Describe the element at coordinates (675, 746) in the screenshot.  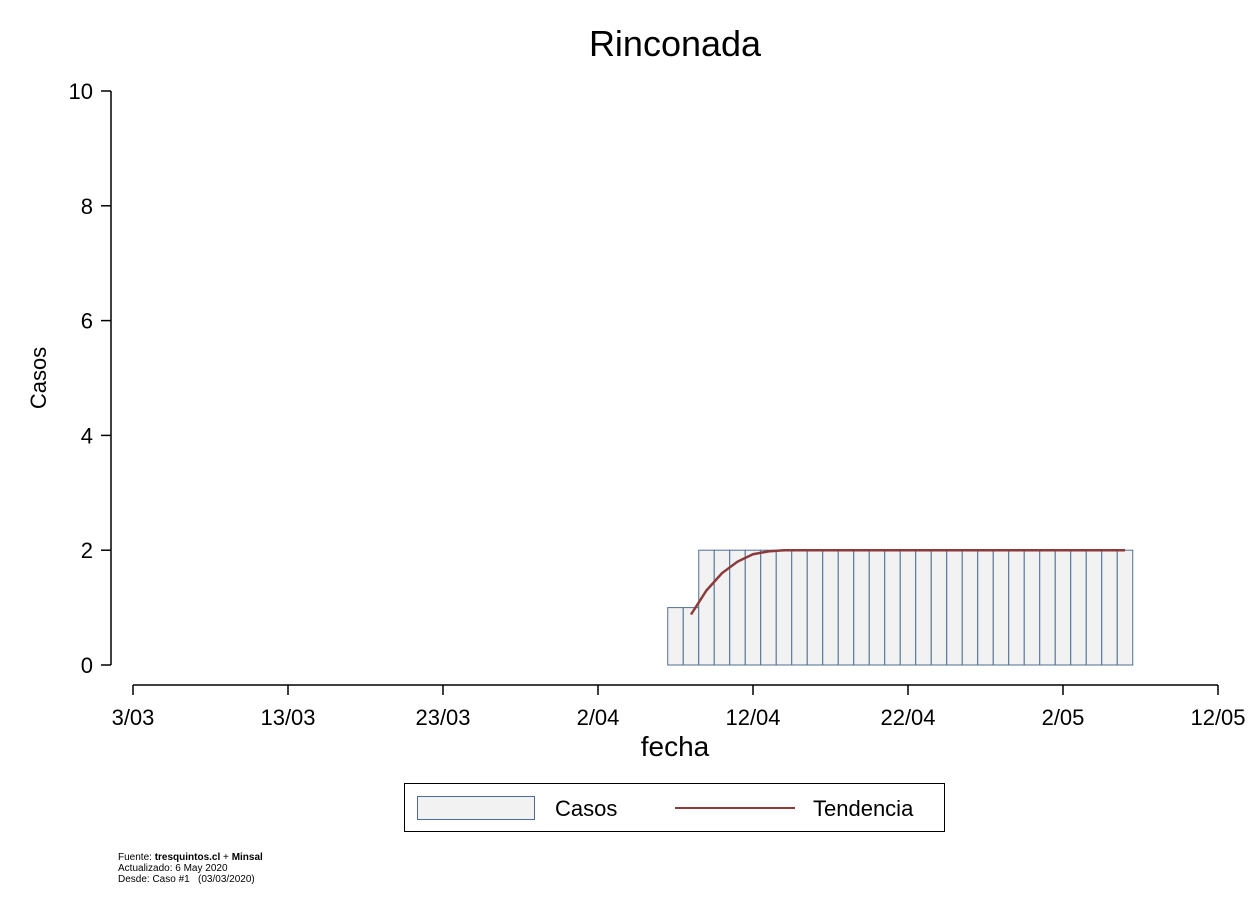
I see `x-axis-label: fecha` at that location.